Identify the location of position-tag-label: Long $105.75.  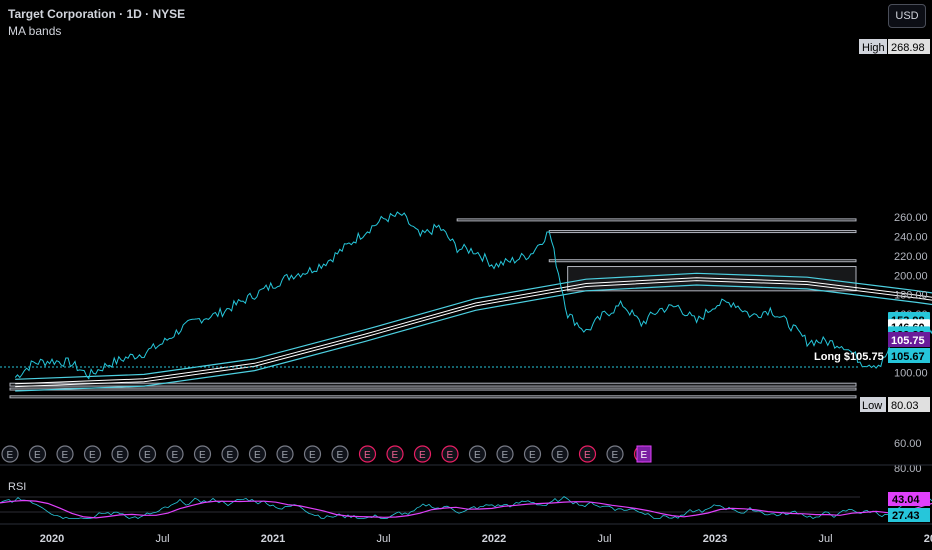
(849, 357).